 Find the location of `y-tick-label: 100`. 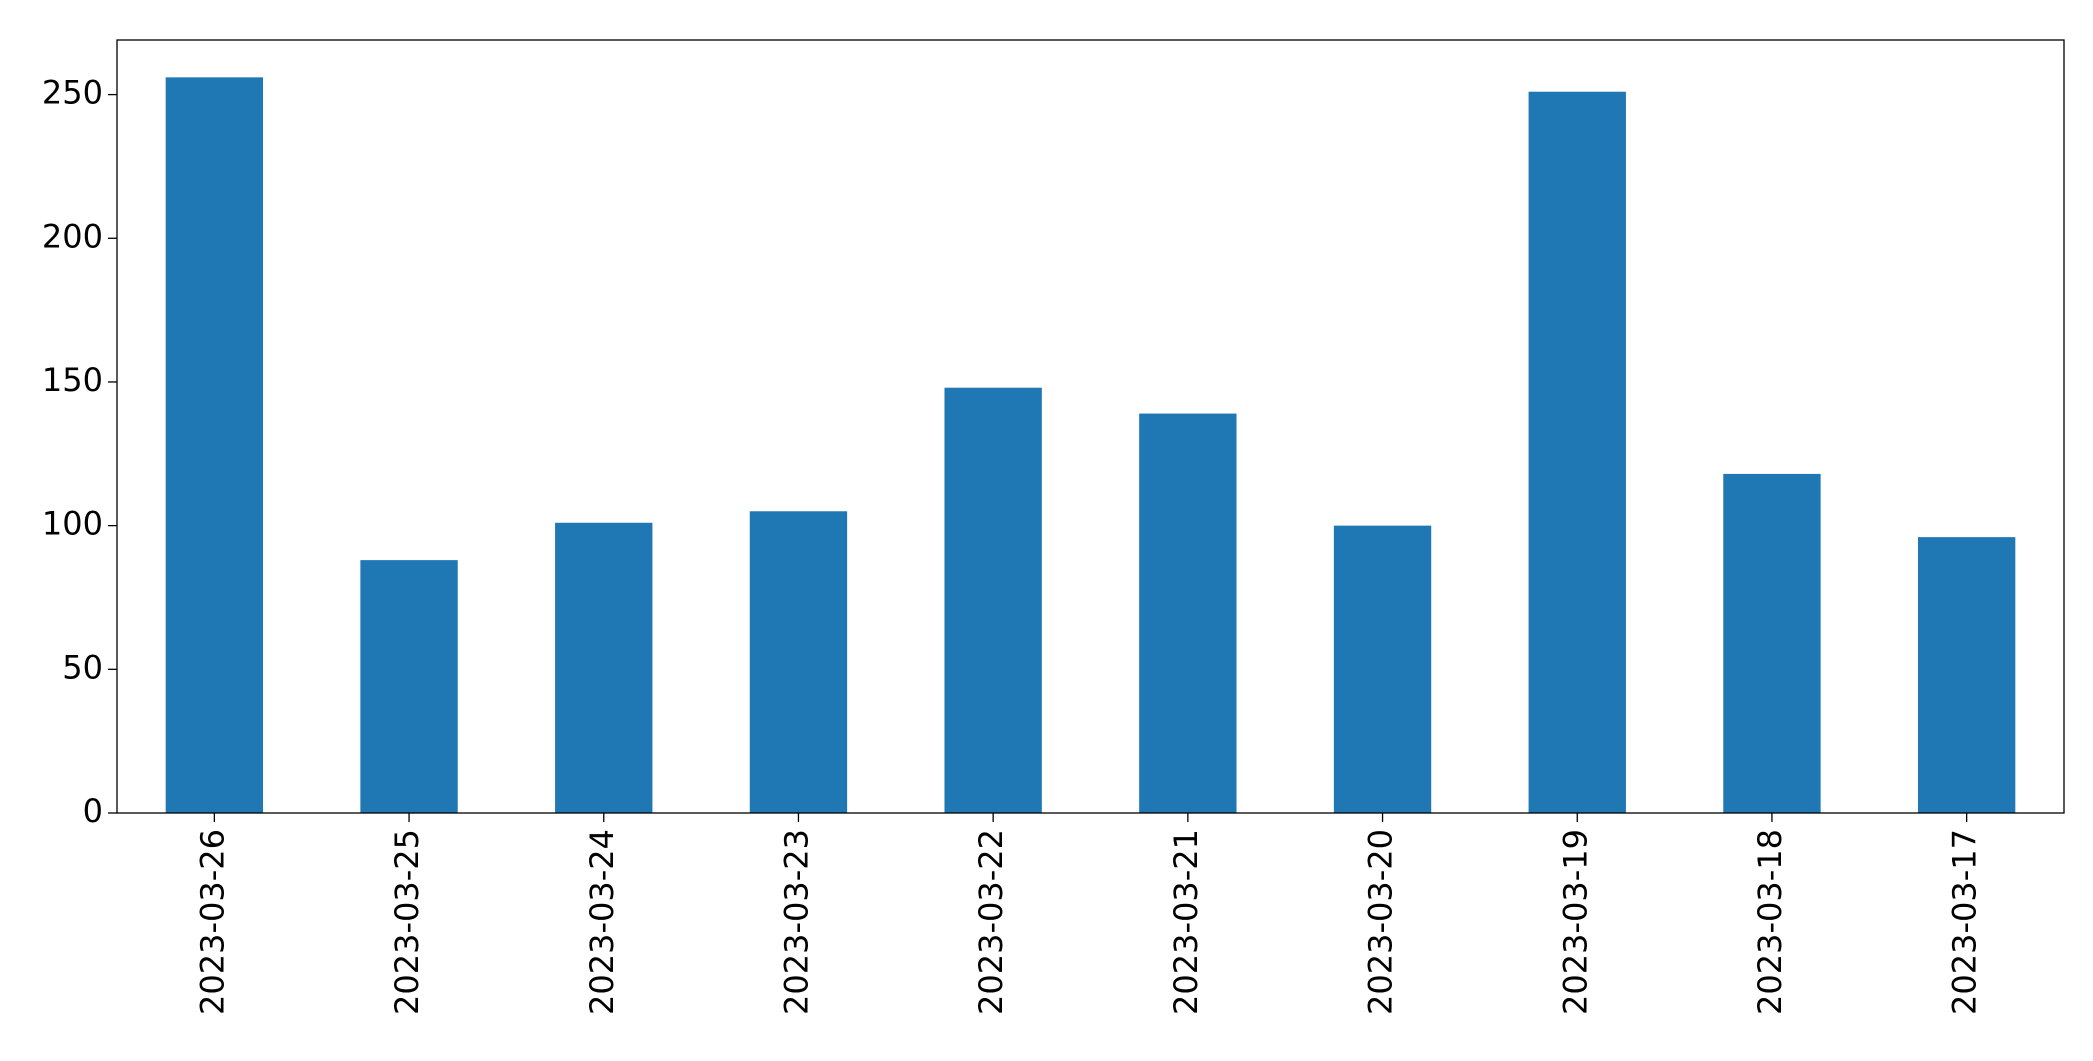

y-tick-label: 100 is located at coordinates (72, 524).